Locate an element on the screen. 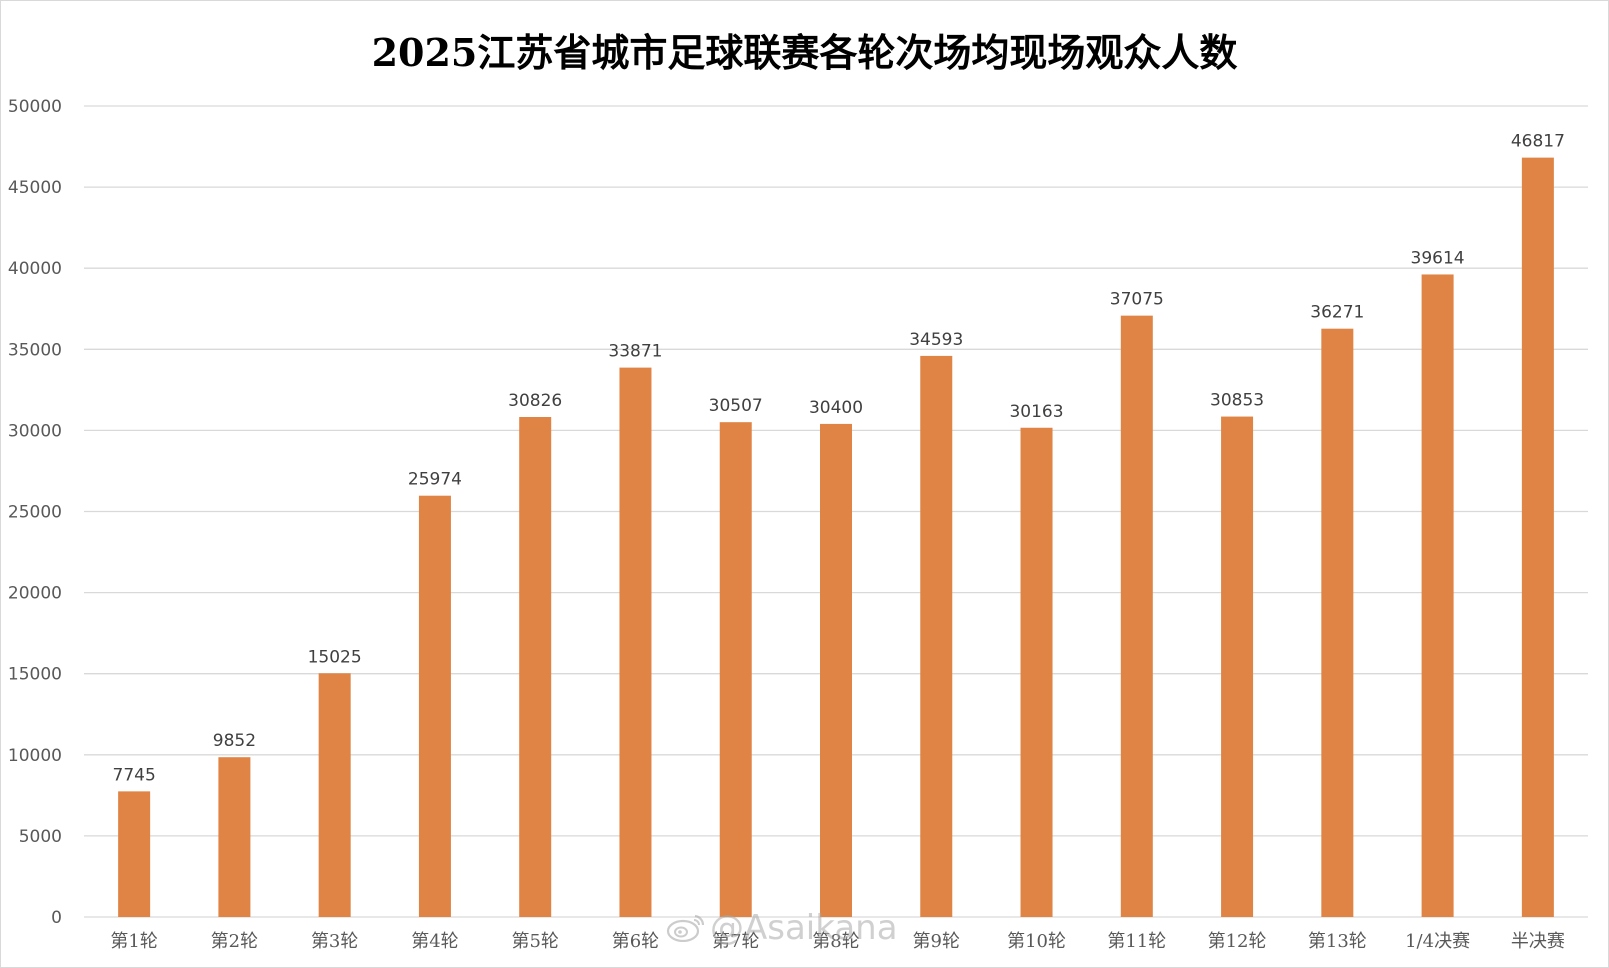 The image size is (1609, 968). x-tick-label: 第1轮 is located at coordinates (133, 941).